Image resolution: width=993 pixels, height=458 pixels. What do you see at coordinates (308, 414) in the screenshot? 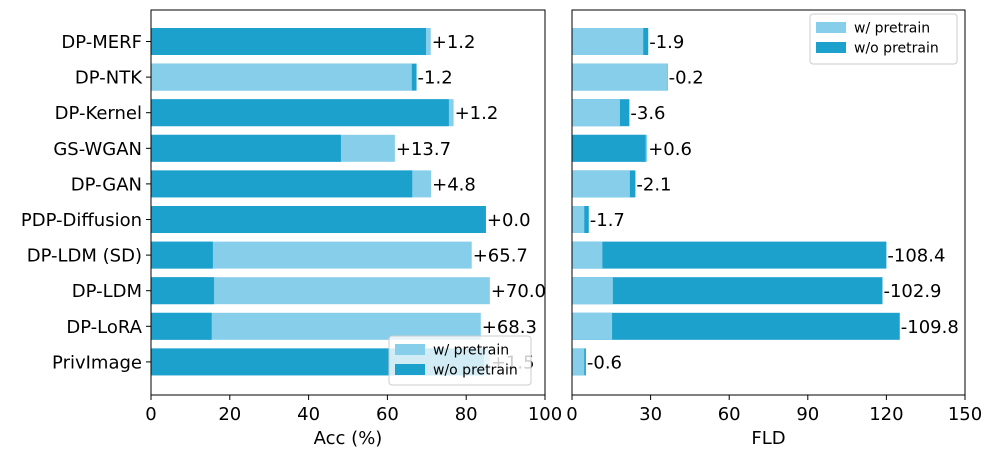
I see `x-tick-label: 40` at bounding box center [308, 414].